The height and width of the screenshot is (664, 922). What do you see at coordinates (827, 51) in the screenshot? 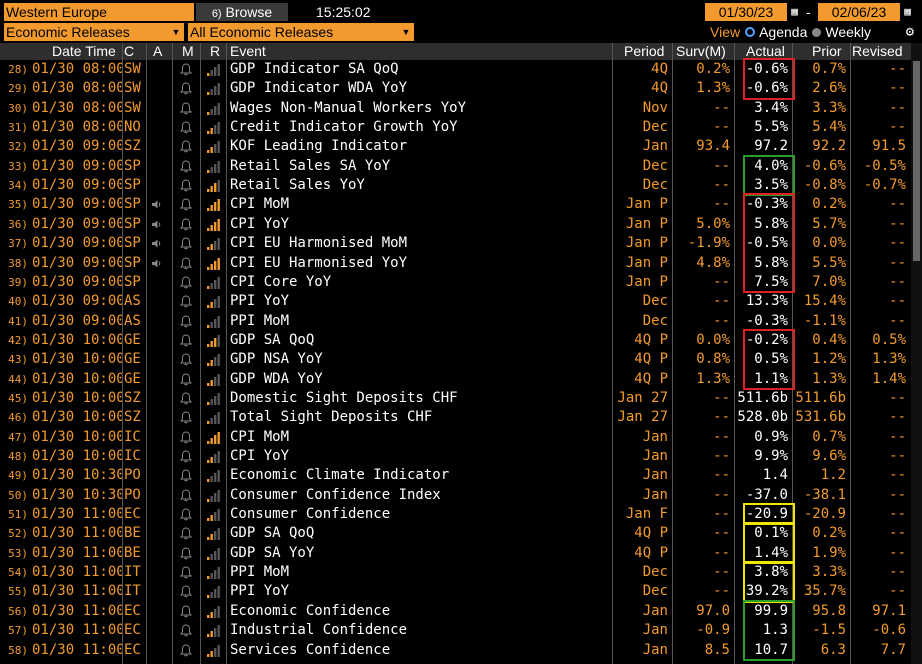
I see `col-prior: Prior` at bounding box center [827, 51].